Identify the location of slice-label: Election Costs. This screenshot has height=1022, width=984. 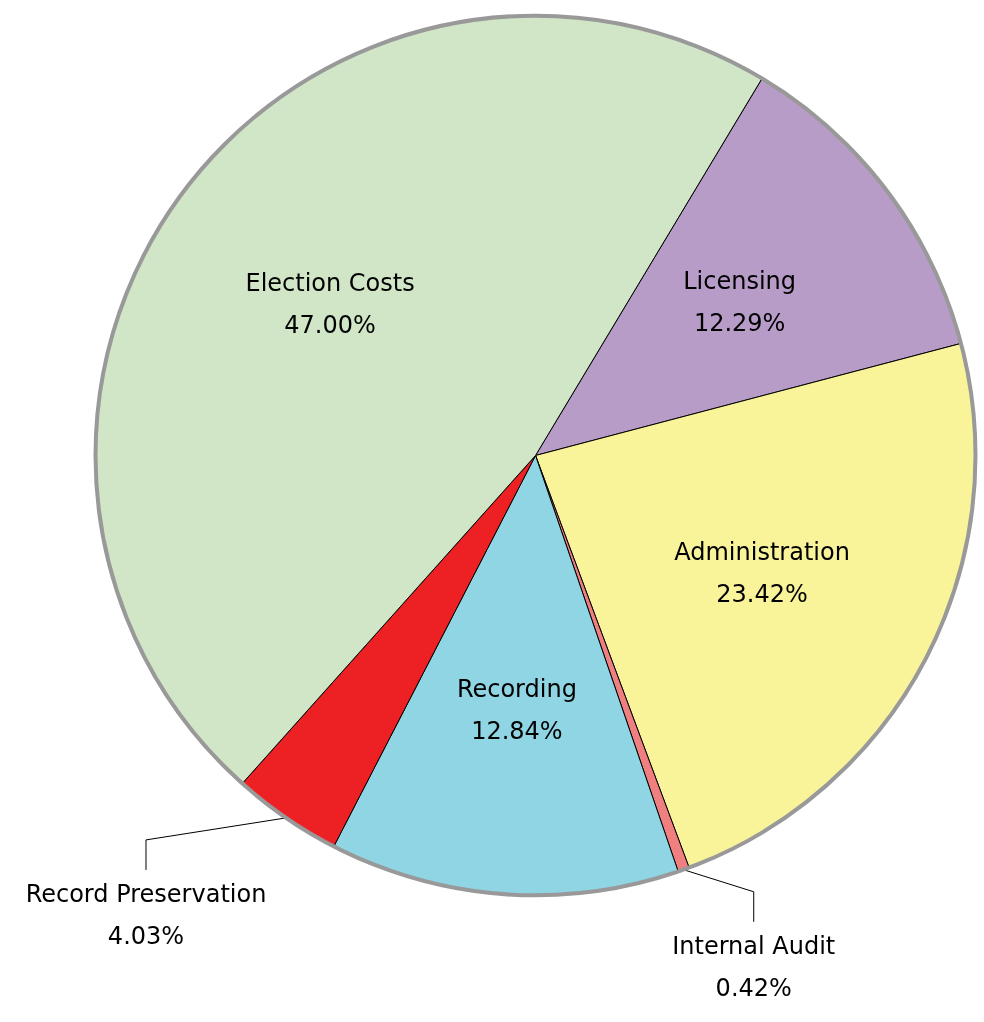
(330, 283).